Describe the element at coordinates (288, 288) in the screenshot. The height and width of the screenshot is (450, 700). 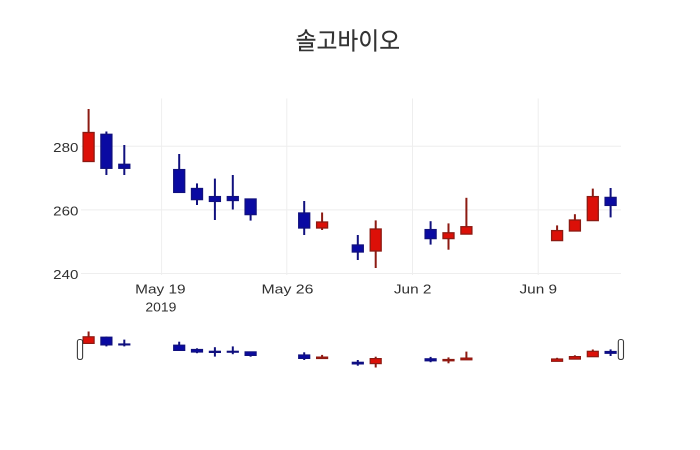
I see `svg-text: May 26` at that location.